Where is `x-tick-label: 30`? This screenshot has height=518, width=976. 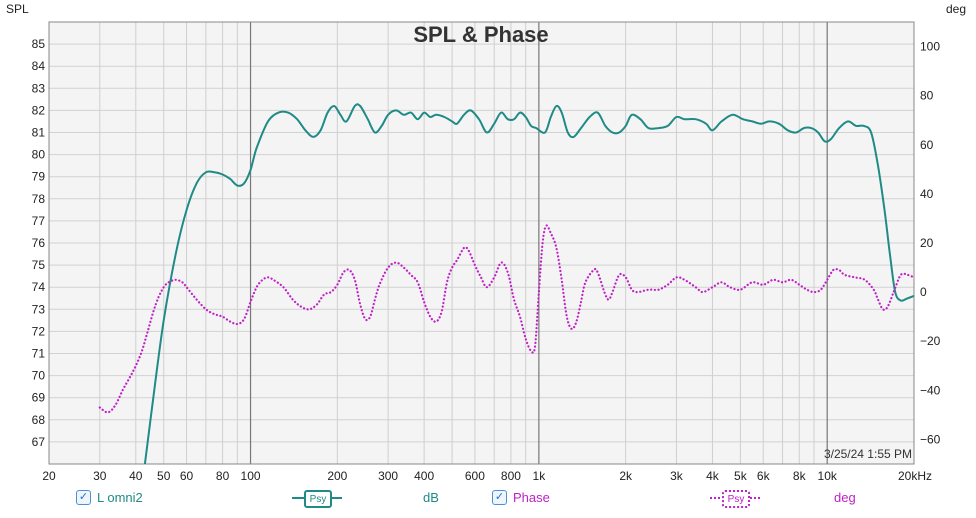 x-tick-label: 30 is located at coordinates (100, 476).